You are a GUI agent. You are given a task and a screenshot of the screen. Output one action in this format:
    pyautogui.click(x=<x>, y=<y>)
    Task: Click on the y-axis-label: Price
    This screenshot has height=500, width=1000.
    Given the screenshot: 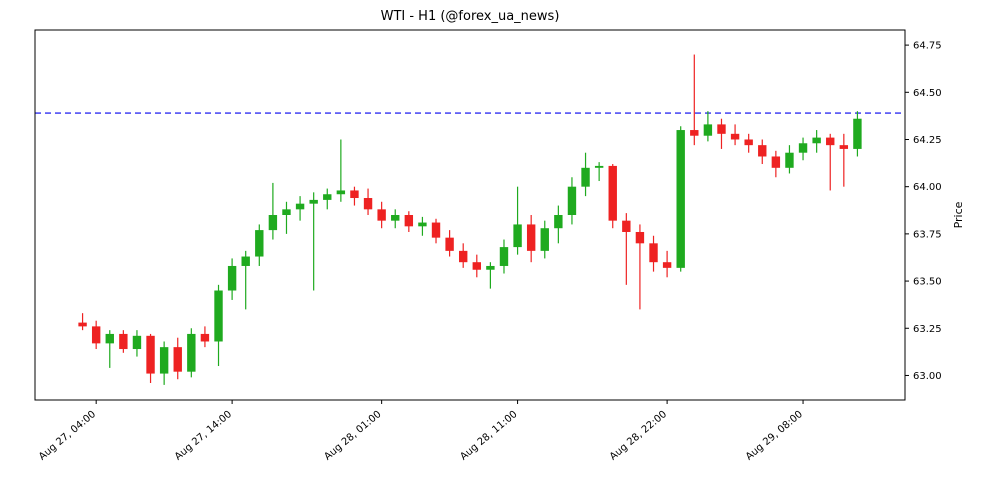 What is the action you would take?
    pyautogui.click(x=958, y=214)
    